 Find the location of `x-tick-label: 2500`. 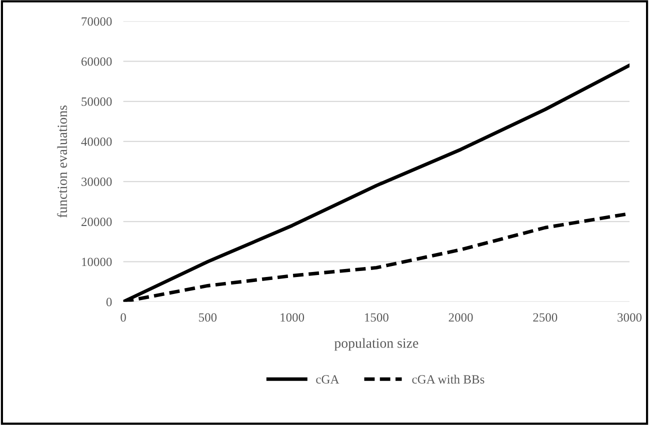

x-tick-label: 2500 is located at coordinates (545, 317).